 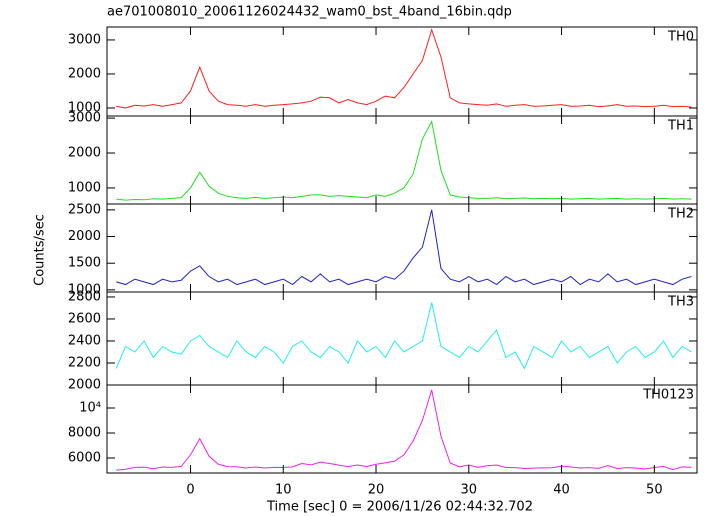 I want to click on y-tick-label: 1500, so click(x=84, y=263).